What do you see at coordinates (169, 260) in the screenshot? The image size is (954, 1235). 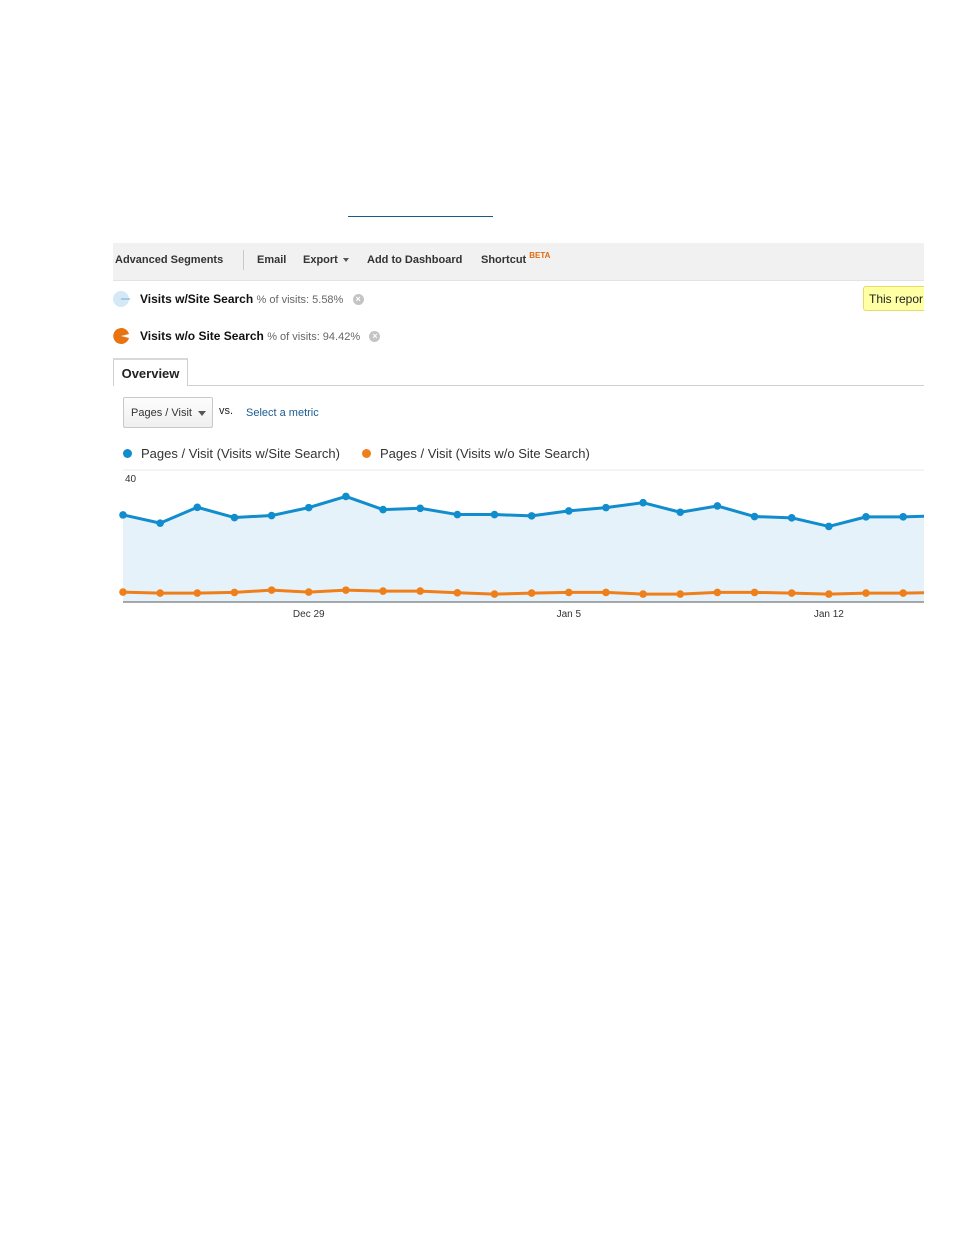 I see `advanced-segments-button: Advanced Segments` at bounding box center [169, 260].